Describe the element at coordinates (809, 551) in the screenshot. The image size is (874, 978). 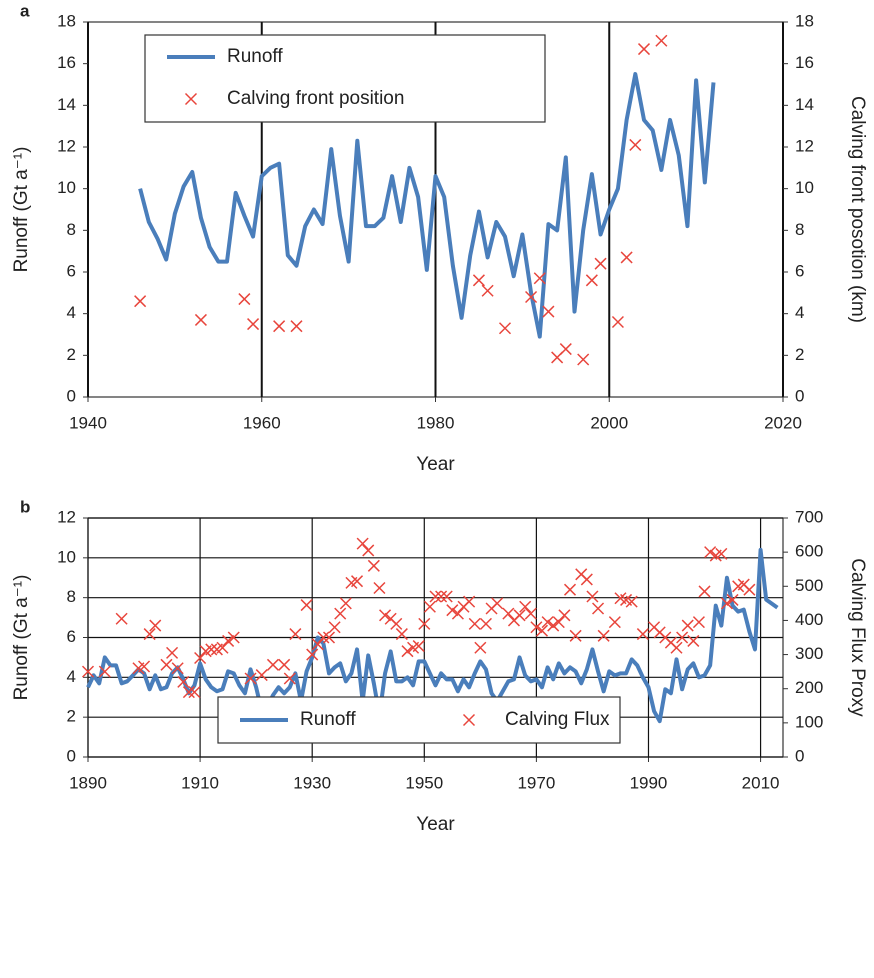
I see `y2-tick-label: 600` at that location.